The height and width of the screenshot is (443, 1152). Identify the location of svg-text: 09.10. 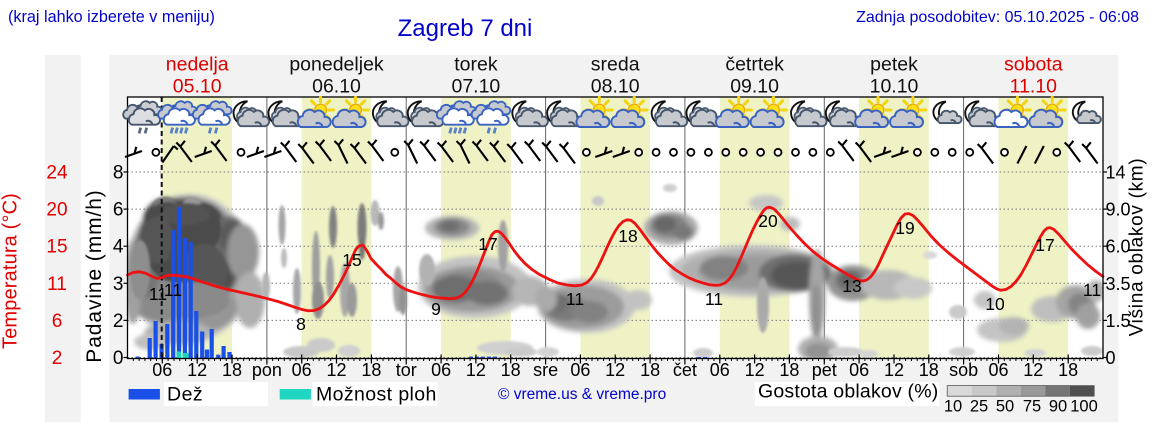
(754, 87).